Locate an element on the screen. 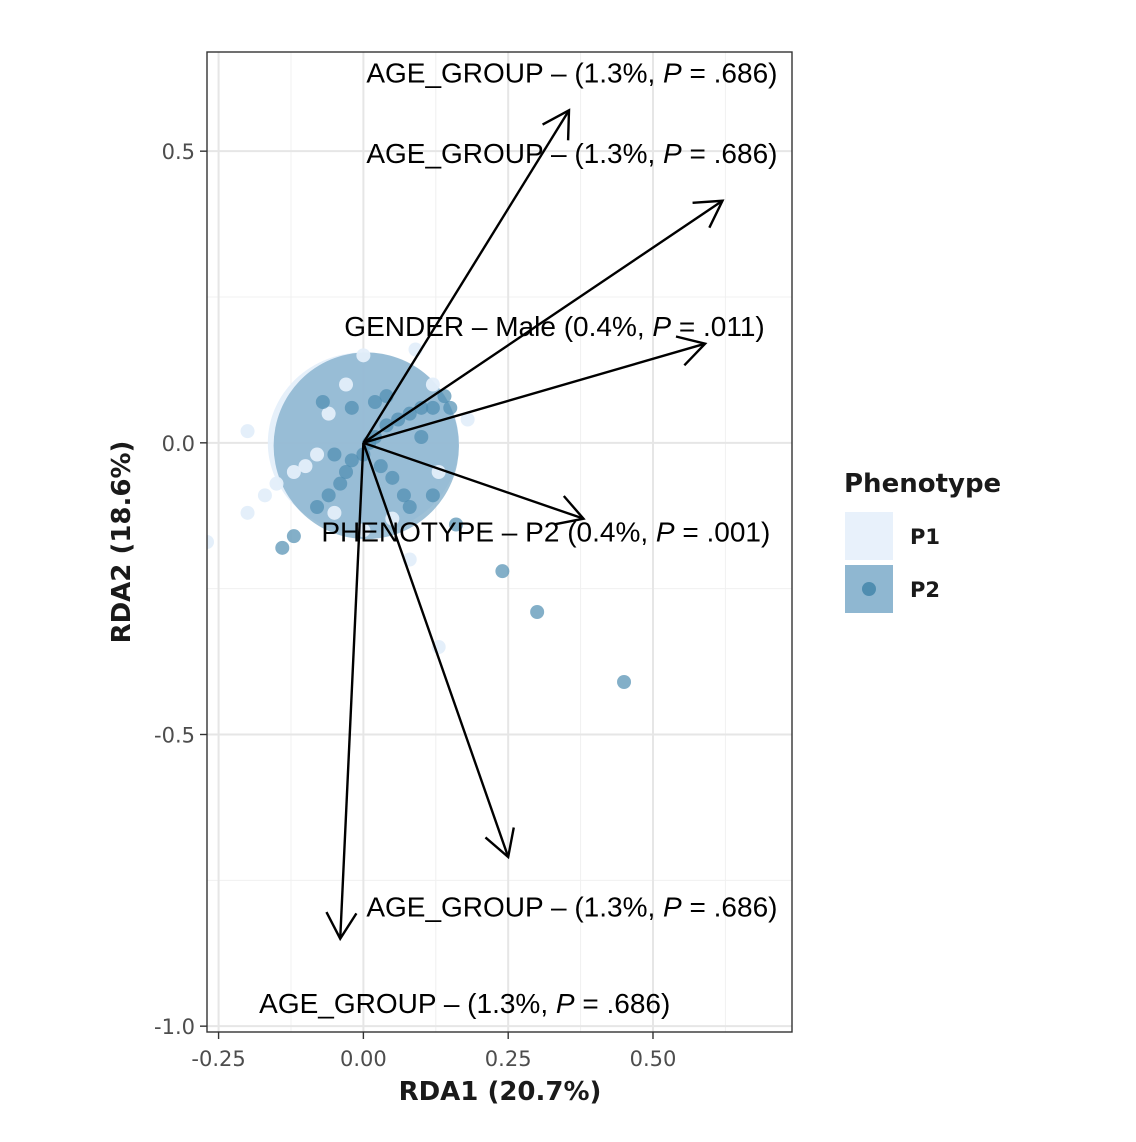 The height and width of the screenshot is (1142, 1136). legend-label-p1: P1 is located at coordinates (925, 537).